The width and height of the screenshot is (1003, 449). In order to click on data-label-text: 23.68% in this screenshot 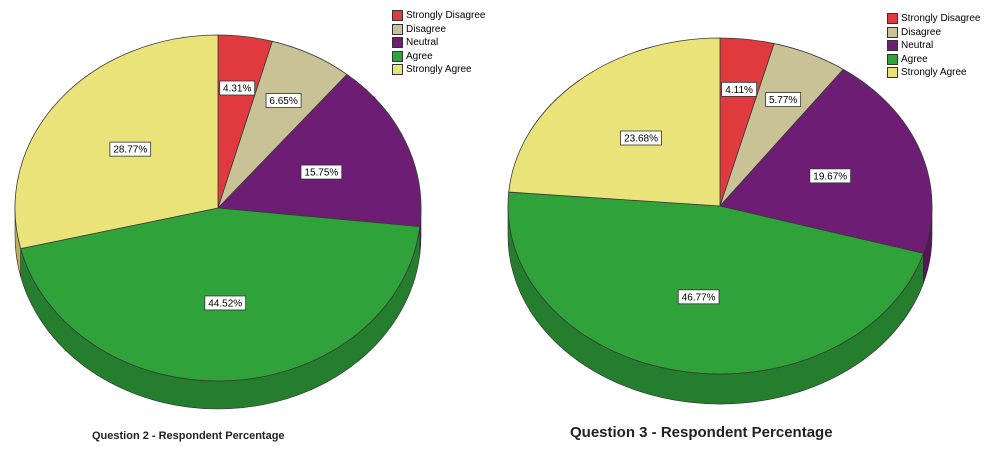, I will do `click(641, 139)`.